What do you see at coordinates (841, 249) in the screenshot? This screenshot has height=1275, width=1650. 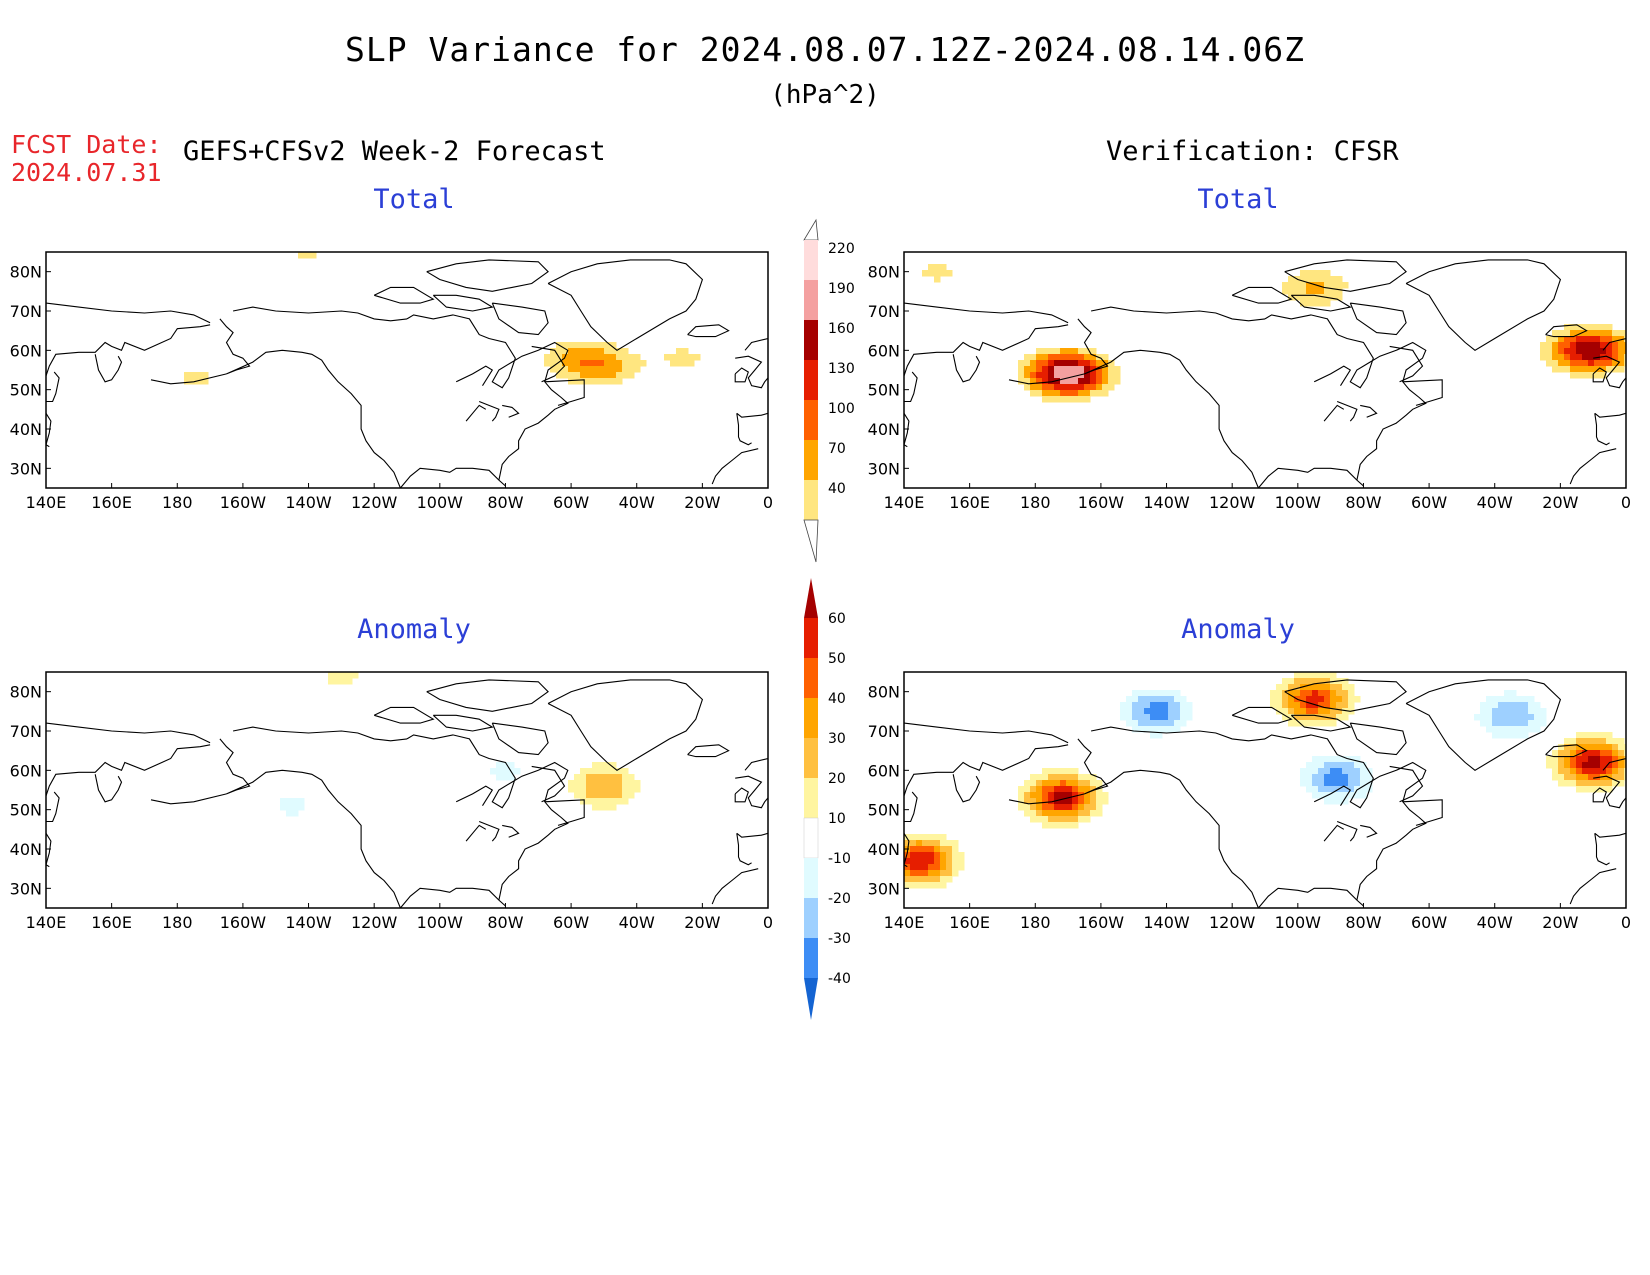 I see `colorbar-label: 220` at bounding box center [841, 249].